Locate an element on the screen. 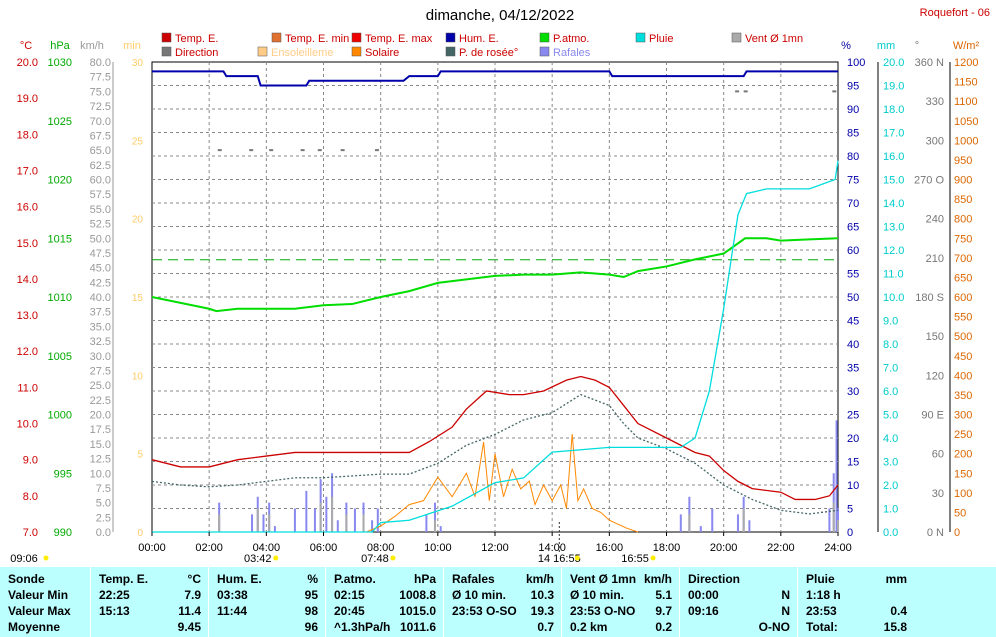 This screenshot has width=996, height=637. stats-cell: 1011.6 is located at coordinates (417, 627).